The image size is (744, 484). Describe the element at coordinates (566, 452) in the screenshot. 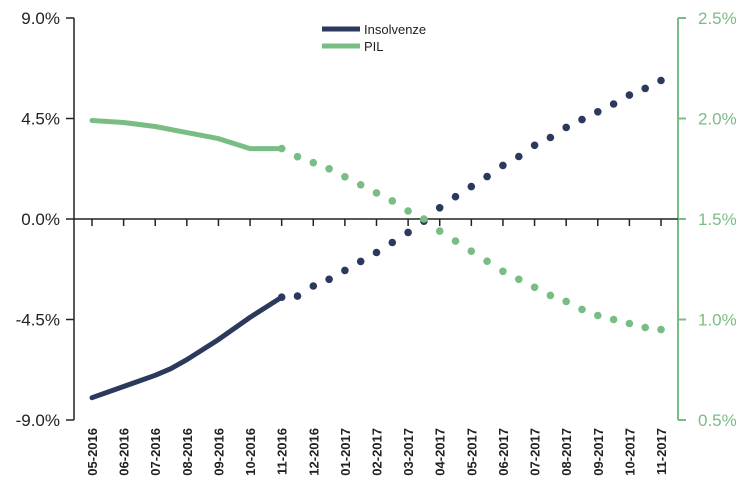

I see `x-axis-tick-label: 08-2017` at that location.